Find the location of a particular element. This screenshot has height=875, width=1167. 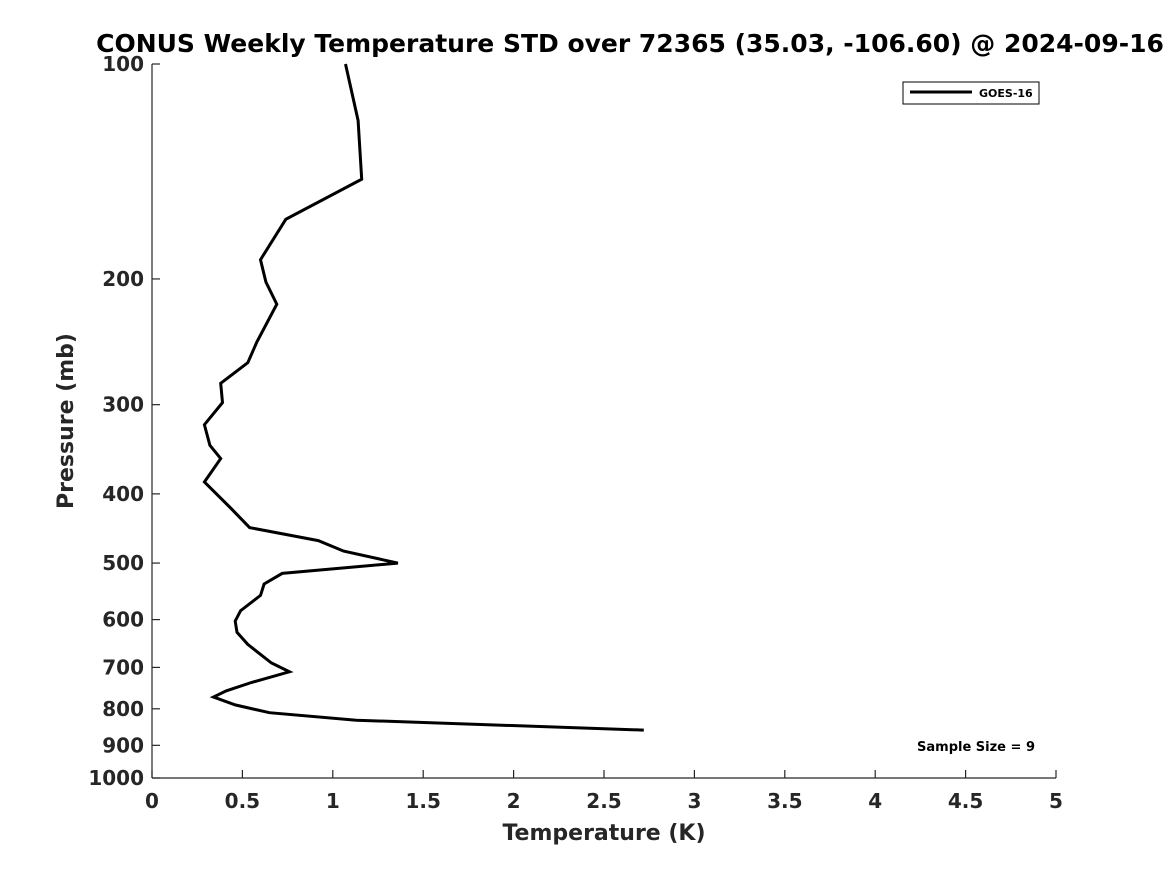

y-tick-label: 600 is located at coordinates (123, 620).